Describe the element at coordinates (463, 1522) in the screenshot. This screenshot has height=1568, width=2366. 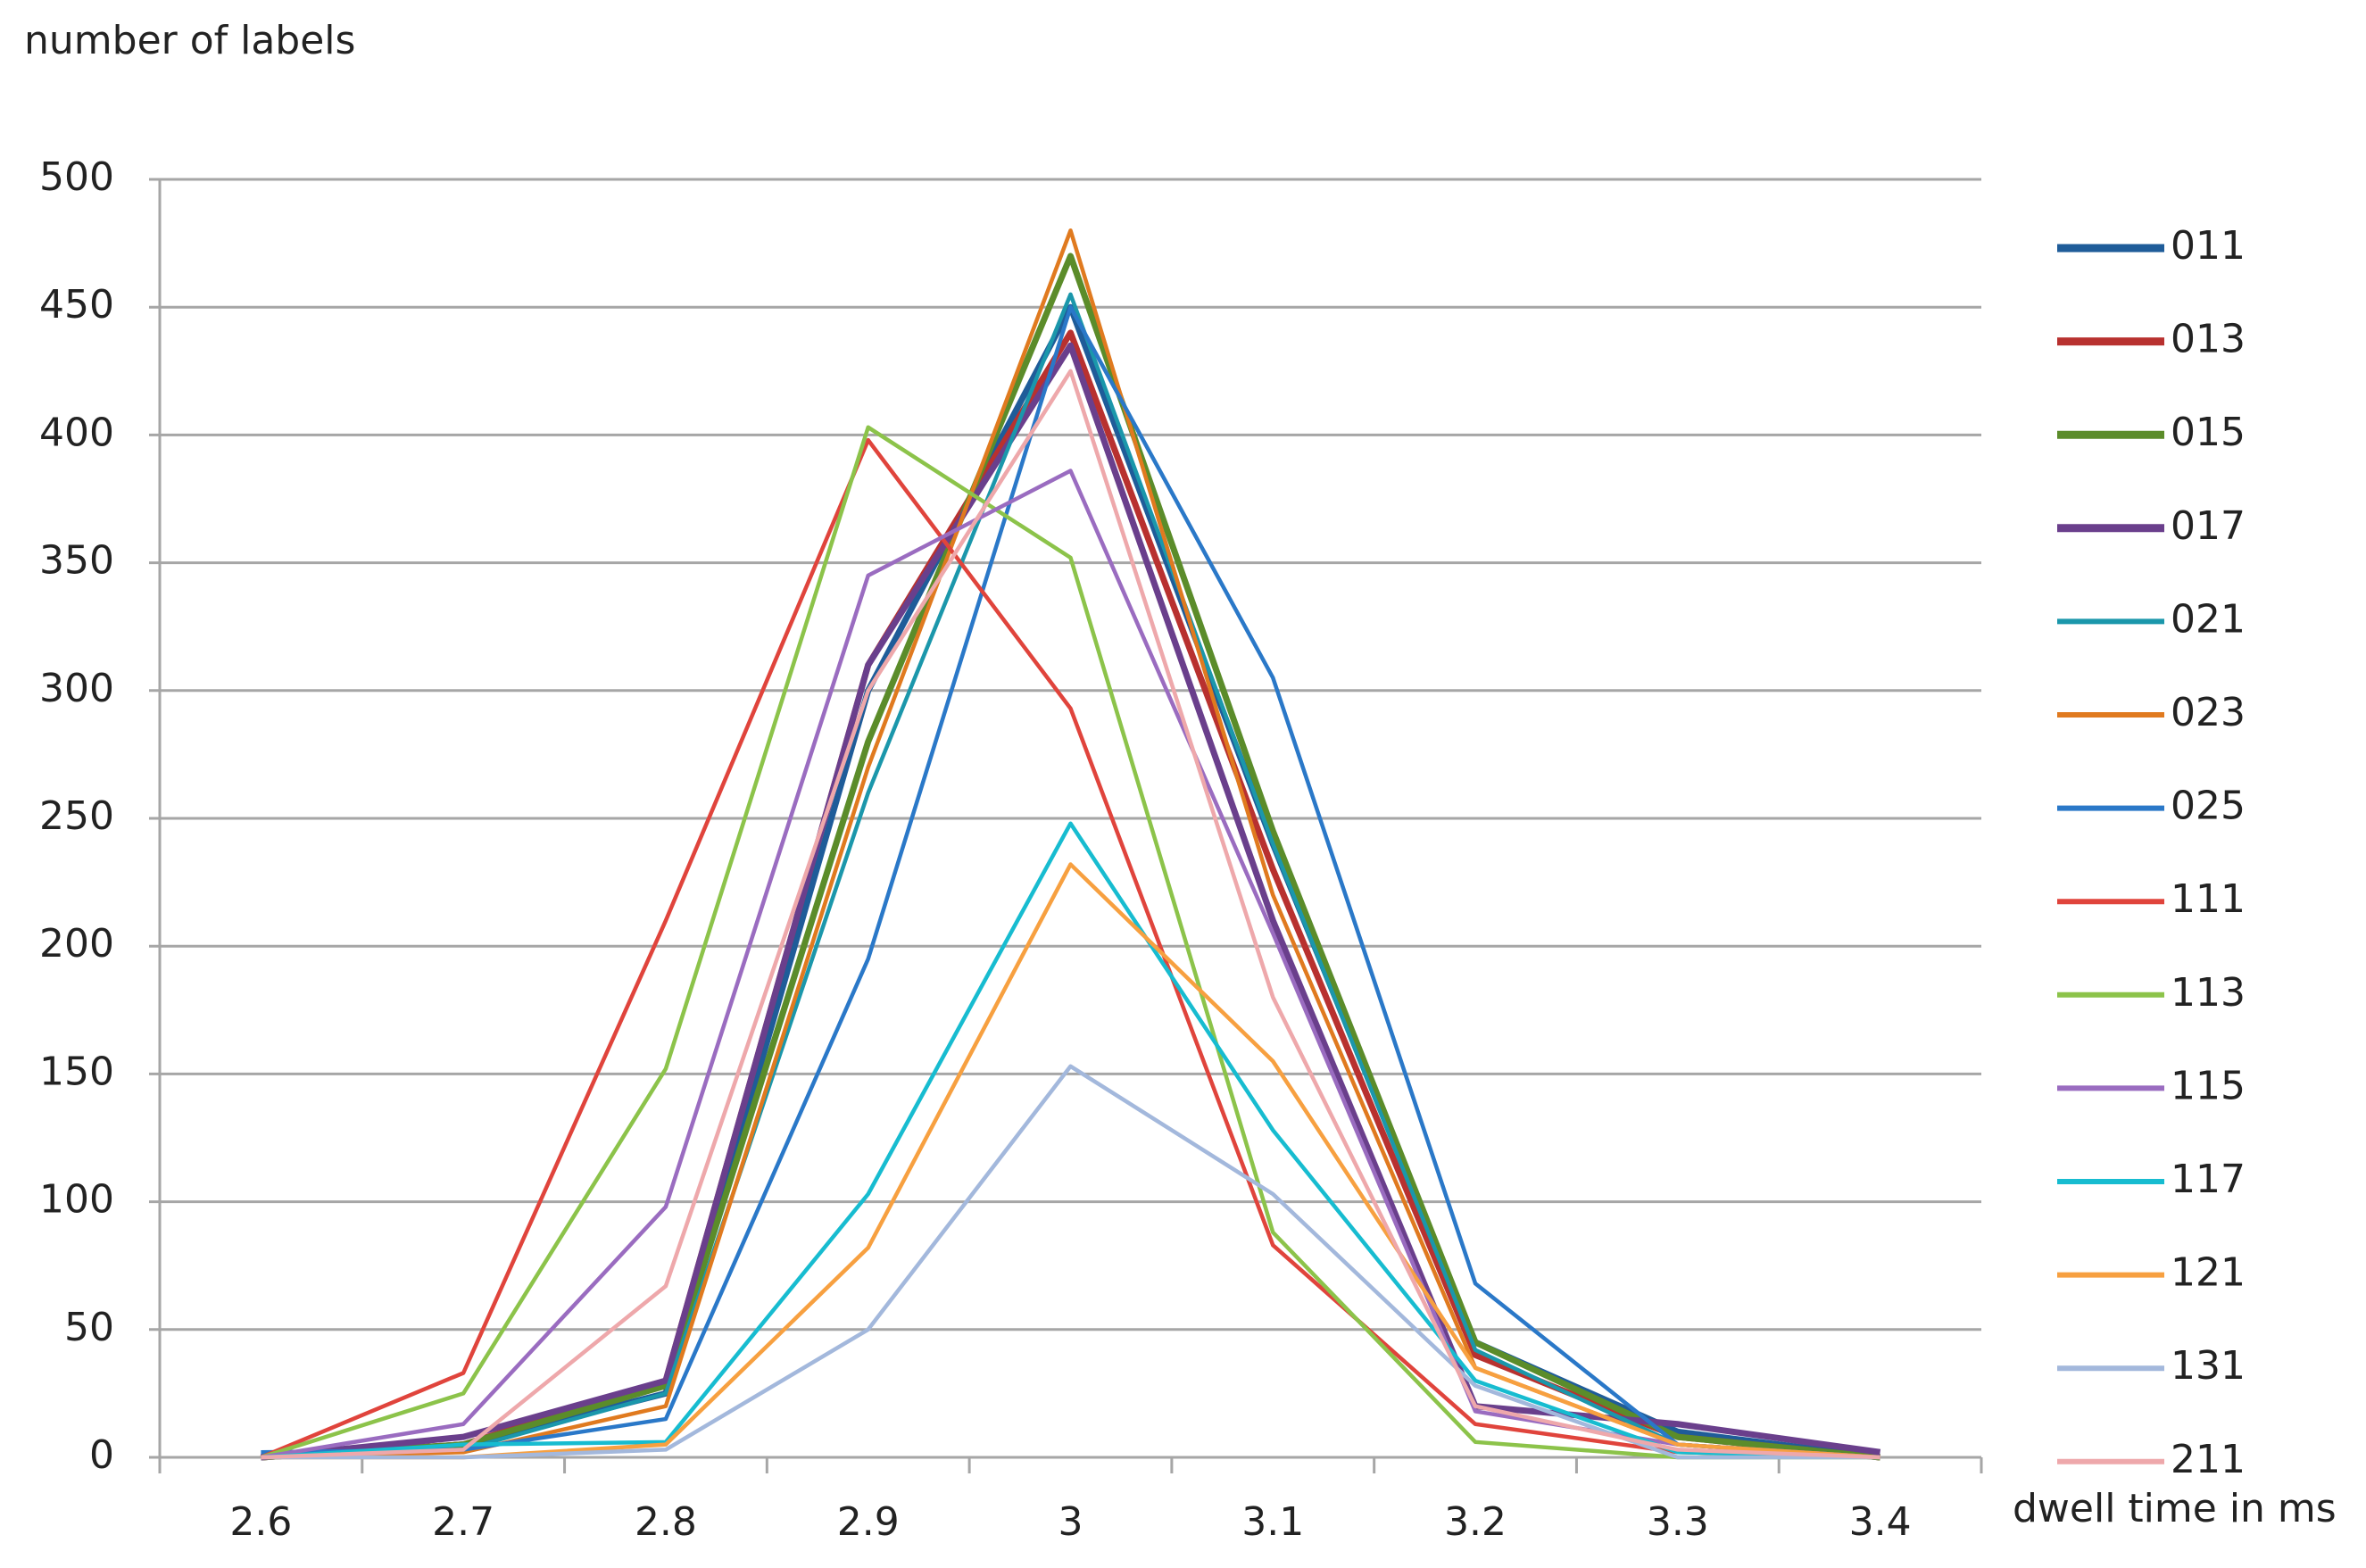
I see `x-tick-label: 2.7` at that location.